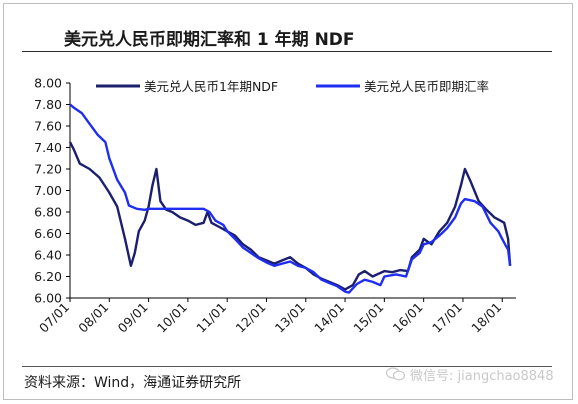 The width and height of the screenshot is (578, 404). What do you see at coordinates (48, 169) in the screenshot?
I see `y-tick-label: 7.20` at bounding box center [48, 169].